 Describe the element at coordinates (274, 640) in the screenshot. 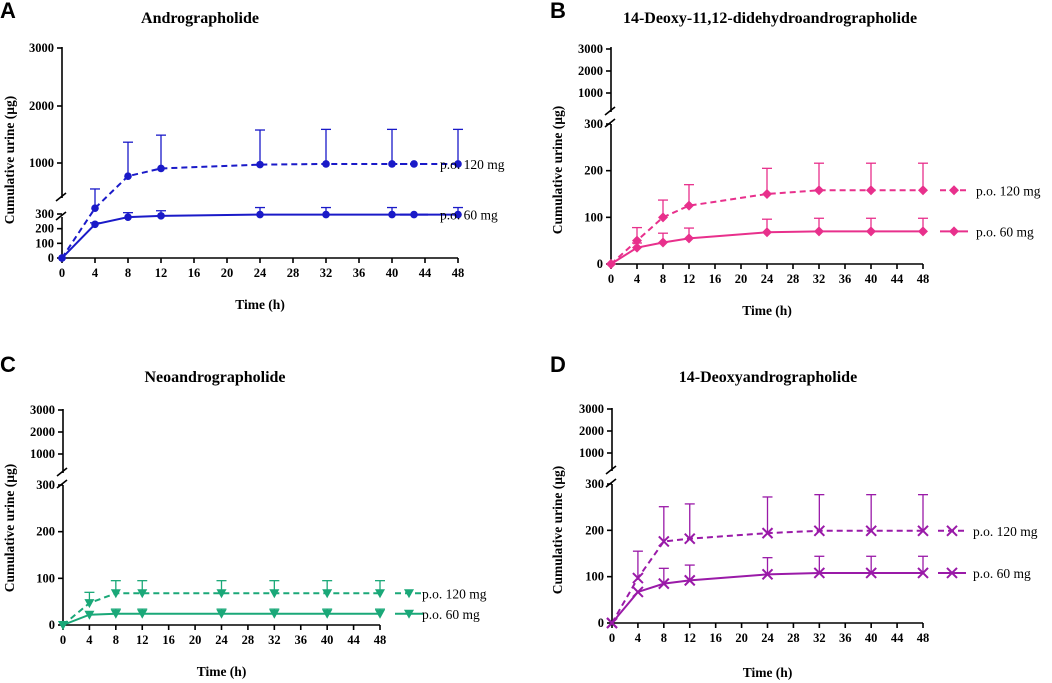

I see `x-tick-label: 32` at that location.